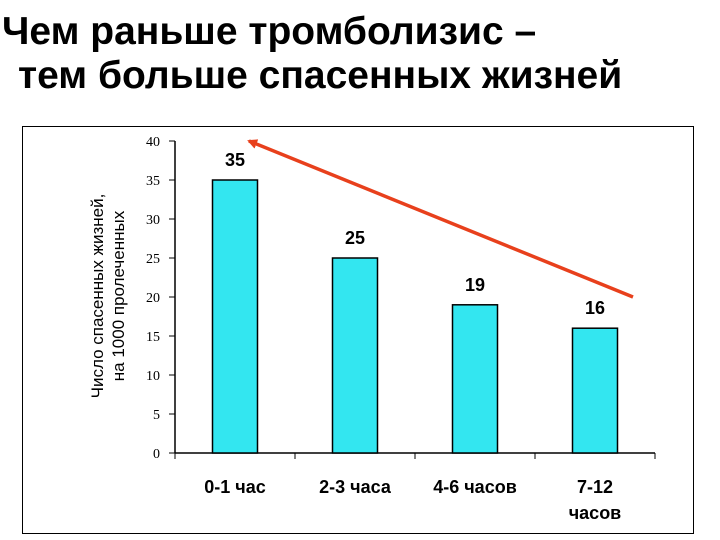 This screenshot has height=540, width=720. What do you see at coordinates (355, 487) in the screenshot?
I see `x-tick-label: 2-3 часа` at bounding box center [355, 487].